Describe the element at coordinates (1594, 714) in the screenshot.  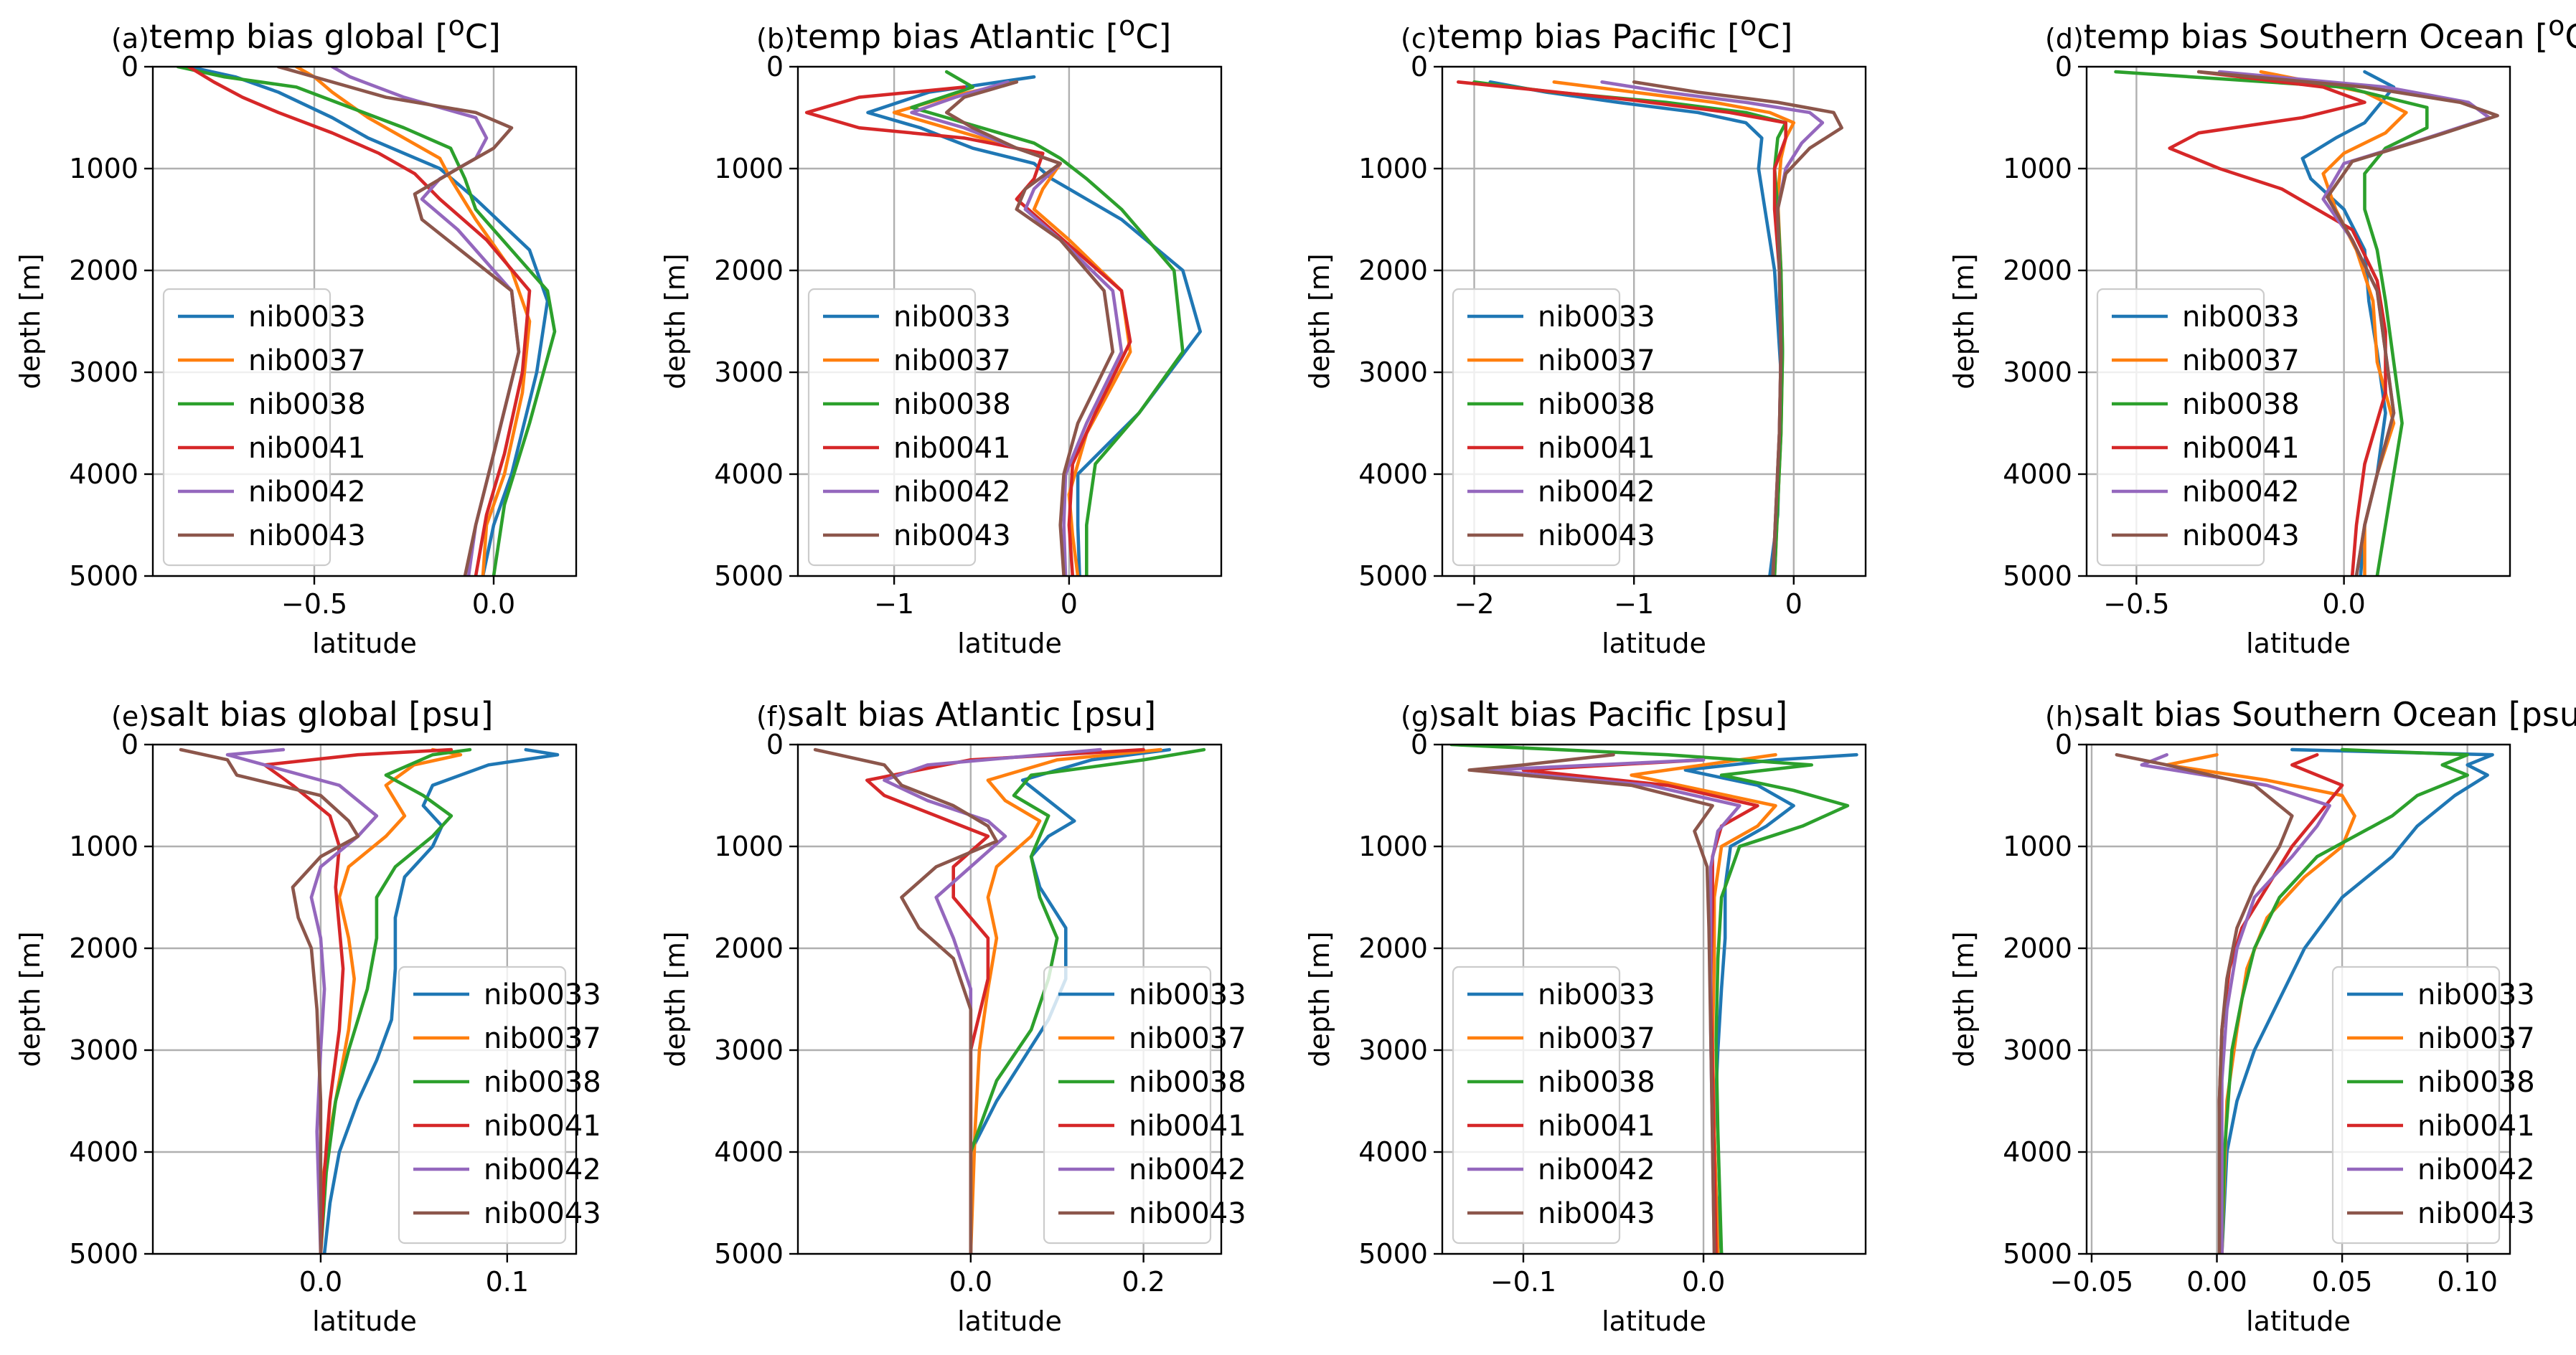
I see `panel-title: (g)salt bias Pacific [psu]` at that location.